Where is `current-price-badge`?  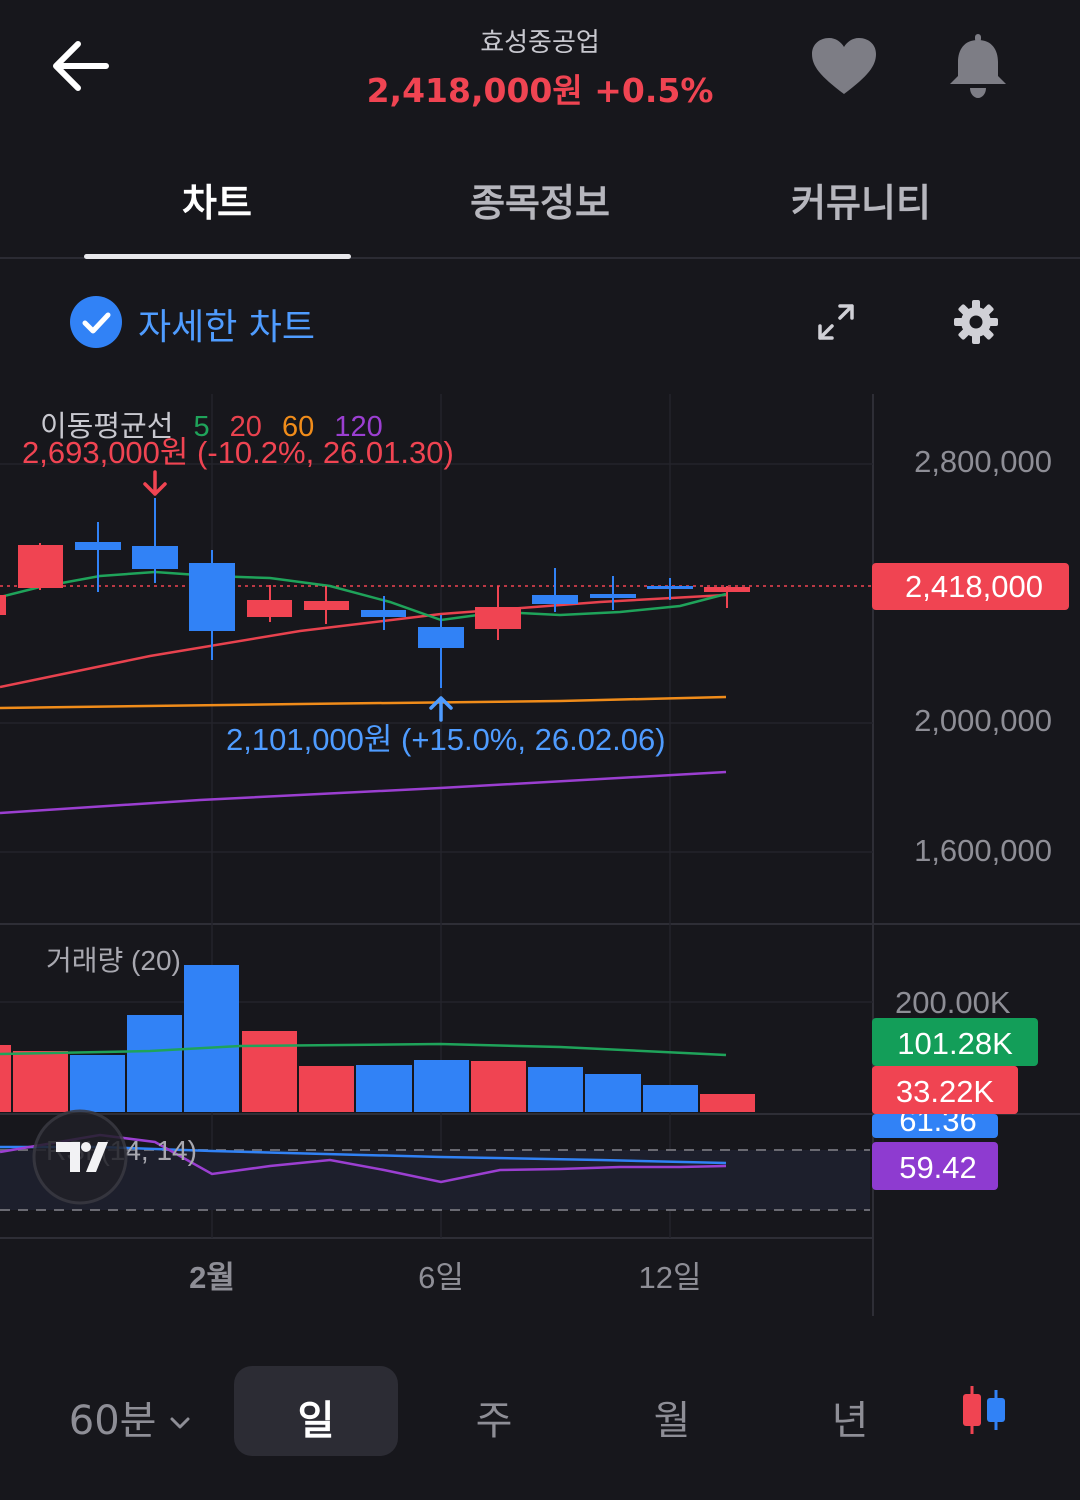
current-price-badge is located at coordinates (970, 586).